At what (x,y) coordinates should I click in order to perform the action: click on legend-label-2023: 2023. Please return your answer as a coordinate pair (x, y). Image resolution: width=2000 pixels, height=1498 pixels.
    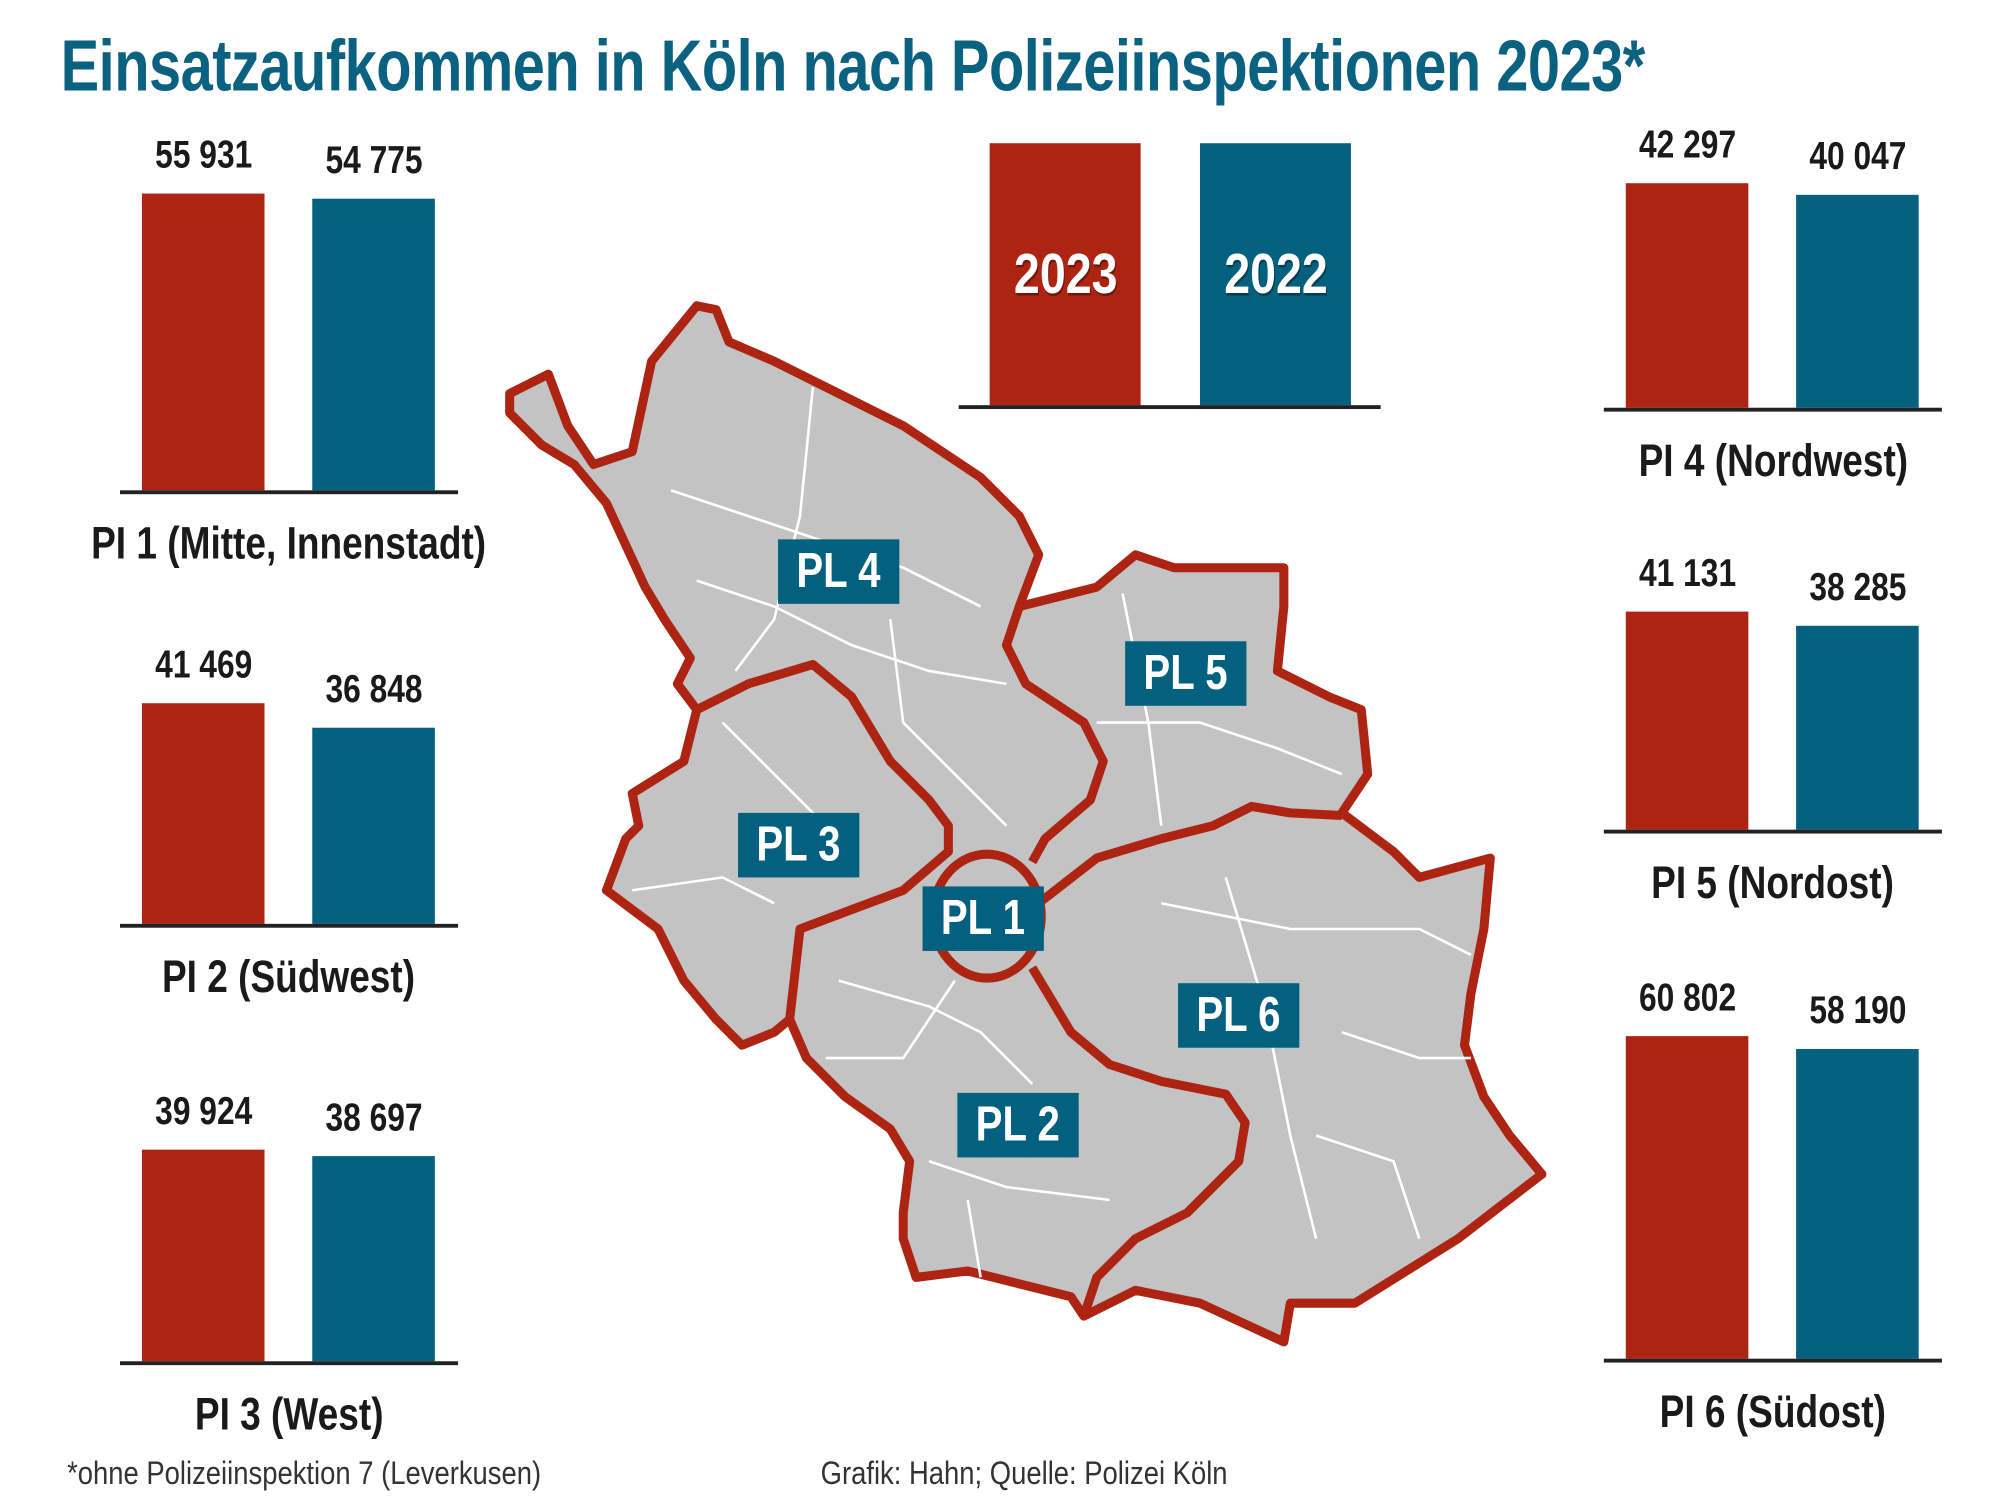
    Looking at the image, I should click on (1065, 273).